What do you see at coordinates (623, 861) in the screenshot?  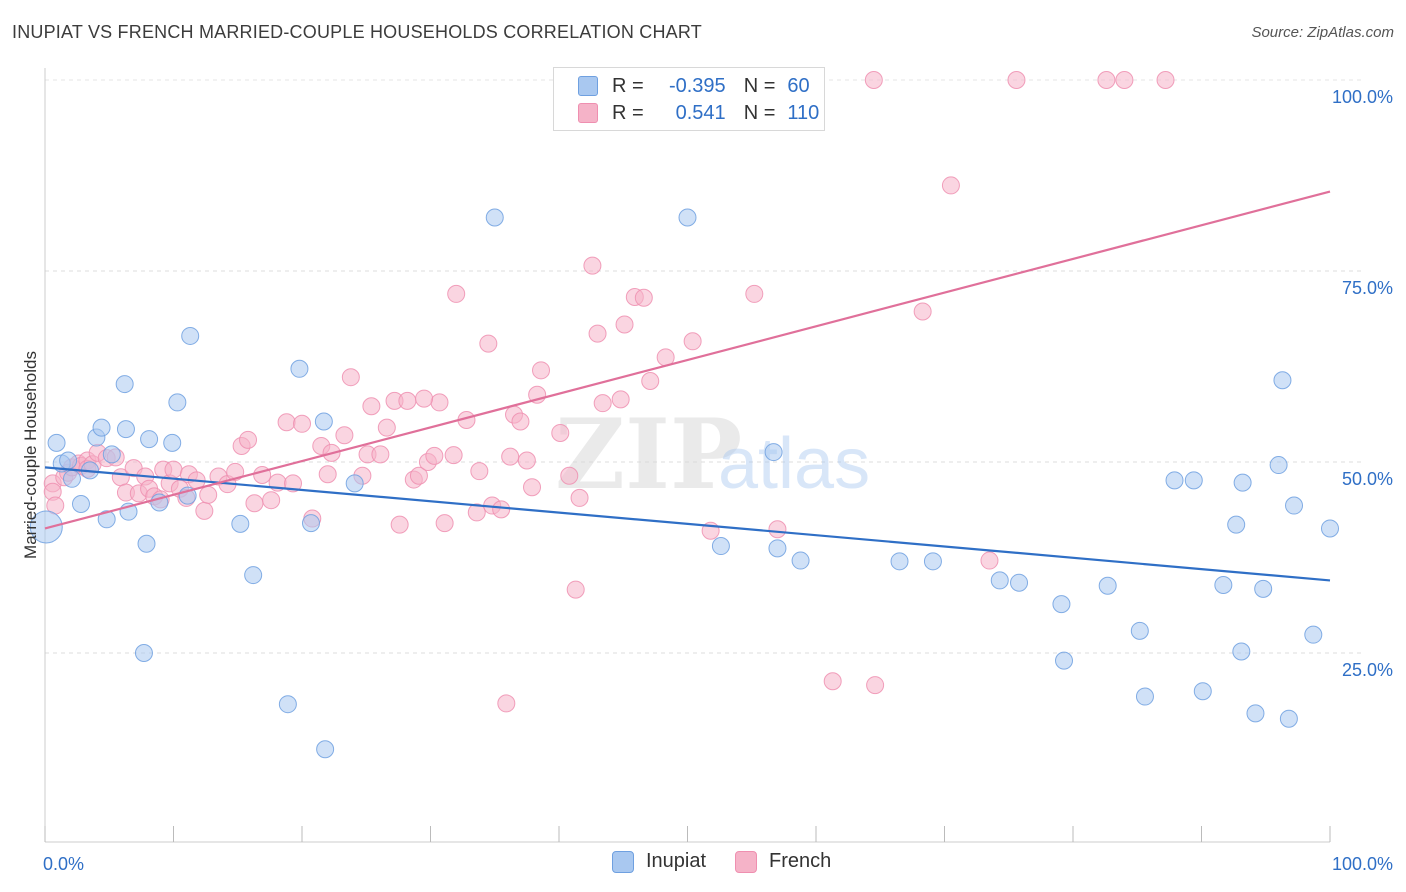 I see `inupiat-legend-swatch` at bounding box center [623, 861].